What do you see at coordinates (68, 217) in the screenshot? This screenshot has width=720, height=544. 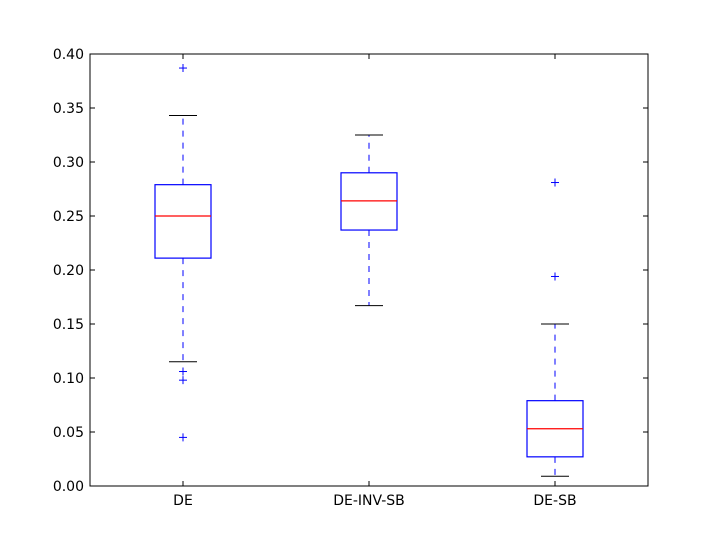 I see `y-tick-label: 0.25` at bounding box center [68, 217].